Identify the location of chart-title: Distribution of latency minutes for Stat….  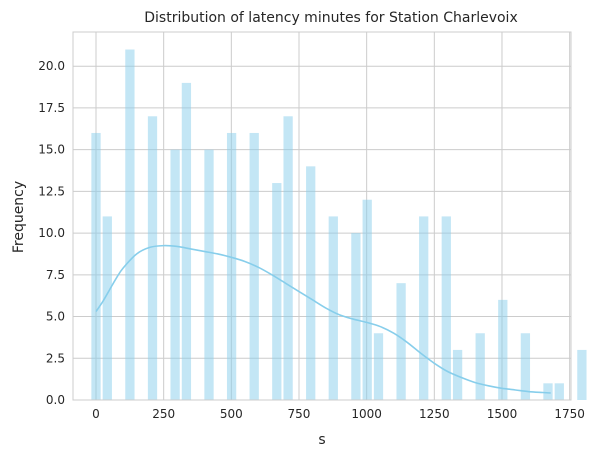
(331, 18).